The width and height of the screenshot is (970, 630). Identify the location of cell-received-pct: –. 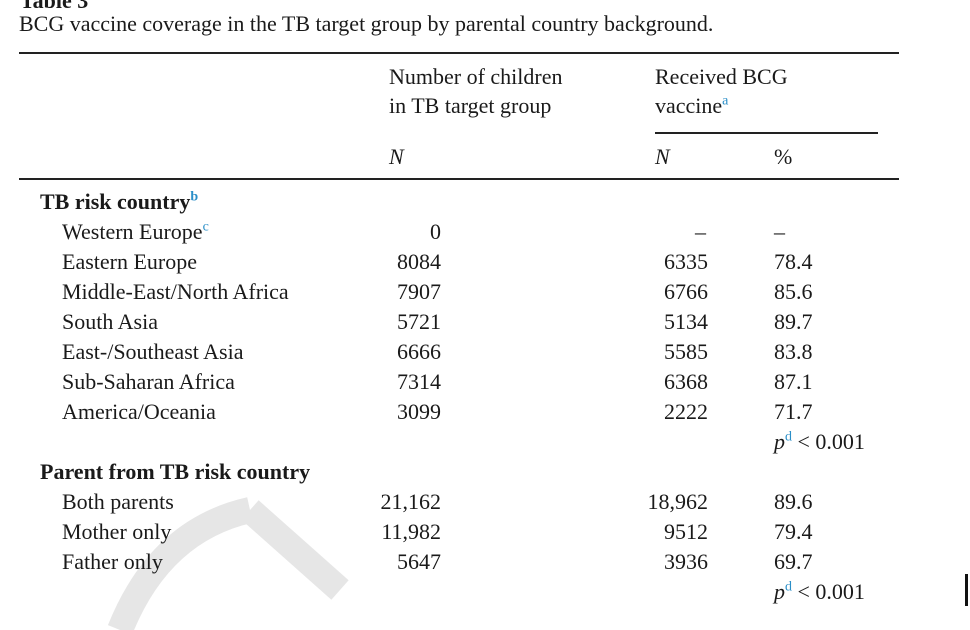
(779, 231).